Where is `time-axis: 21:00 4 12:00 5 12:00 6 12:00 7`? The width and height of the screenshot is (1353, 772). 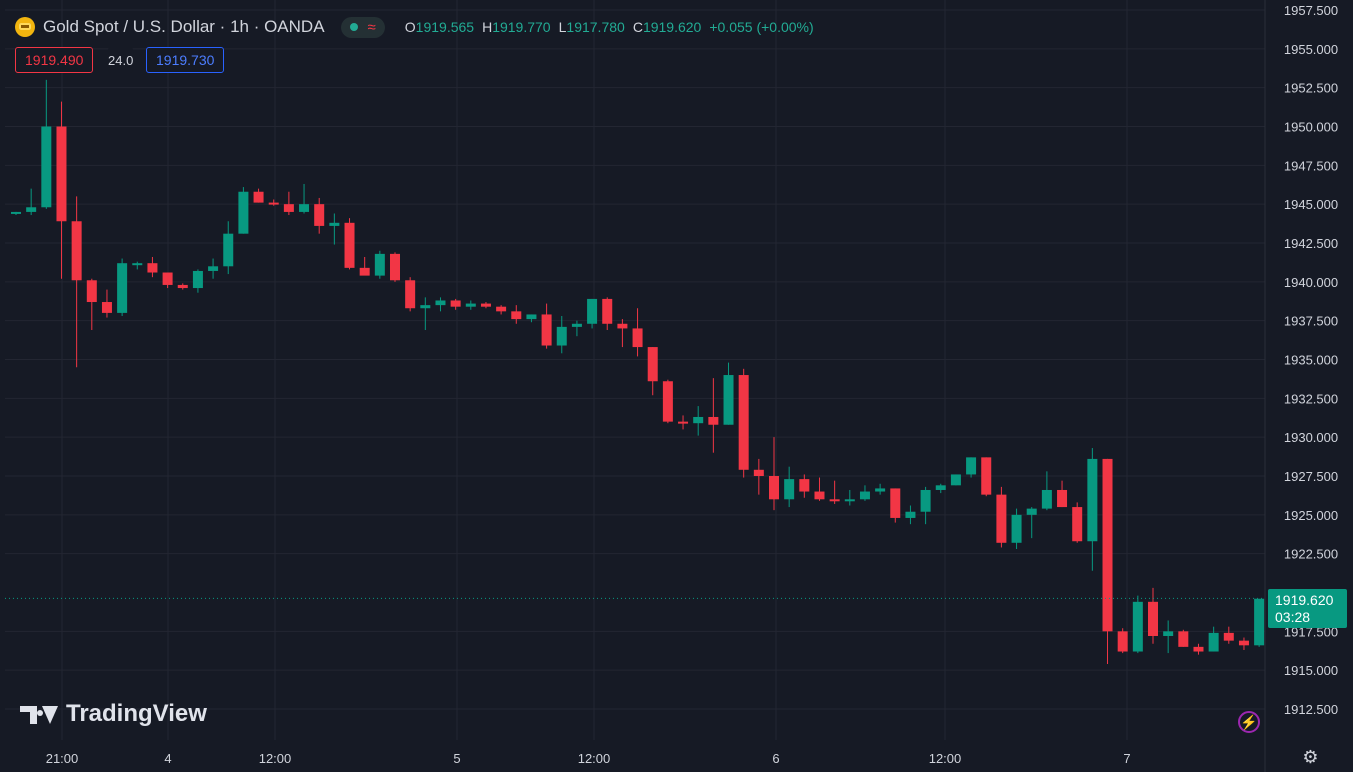
time-axis: 21:00 4 12:00 5 12:00 6 12:00 7 is located at coordinates (588, 758).